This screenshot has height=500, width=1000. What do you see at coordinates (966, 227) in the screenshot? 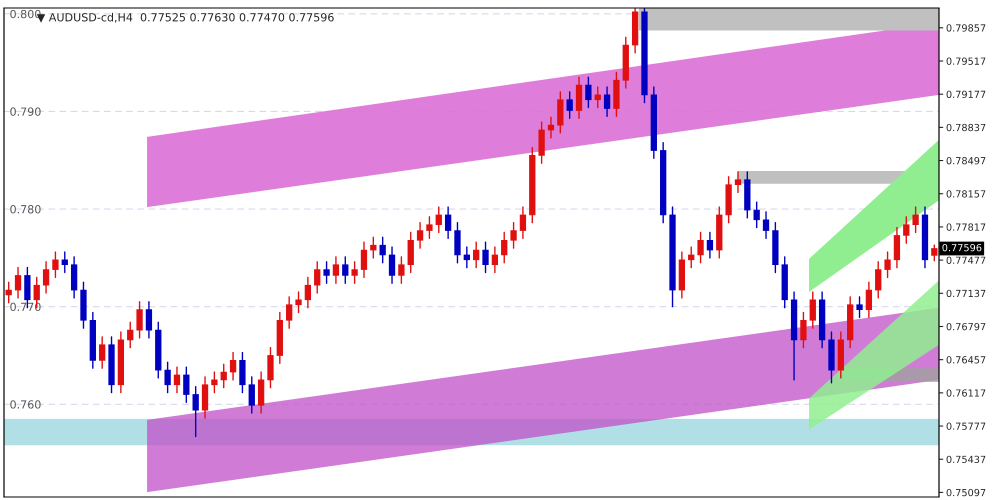
I see `y2-tick-label: 0.77817` at bounding box center [966, 227].